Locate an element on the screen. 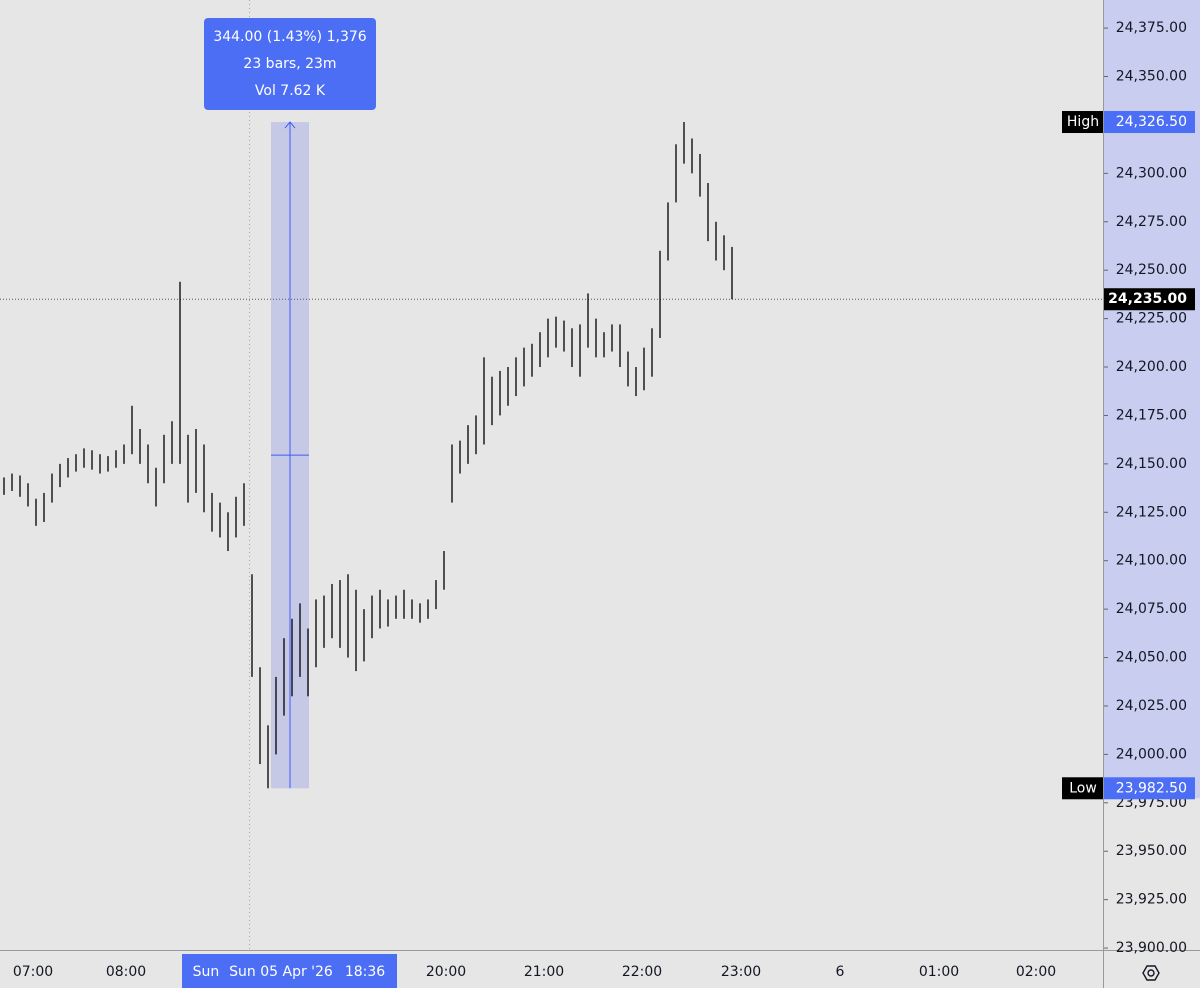  last-price-label: 24,235.00 is located at coordinates (1147, 299).